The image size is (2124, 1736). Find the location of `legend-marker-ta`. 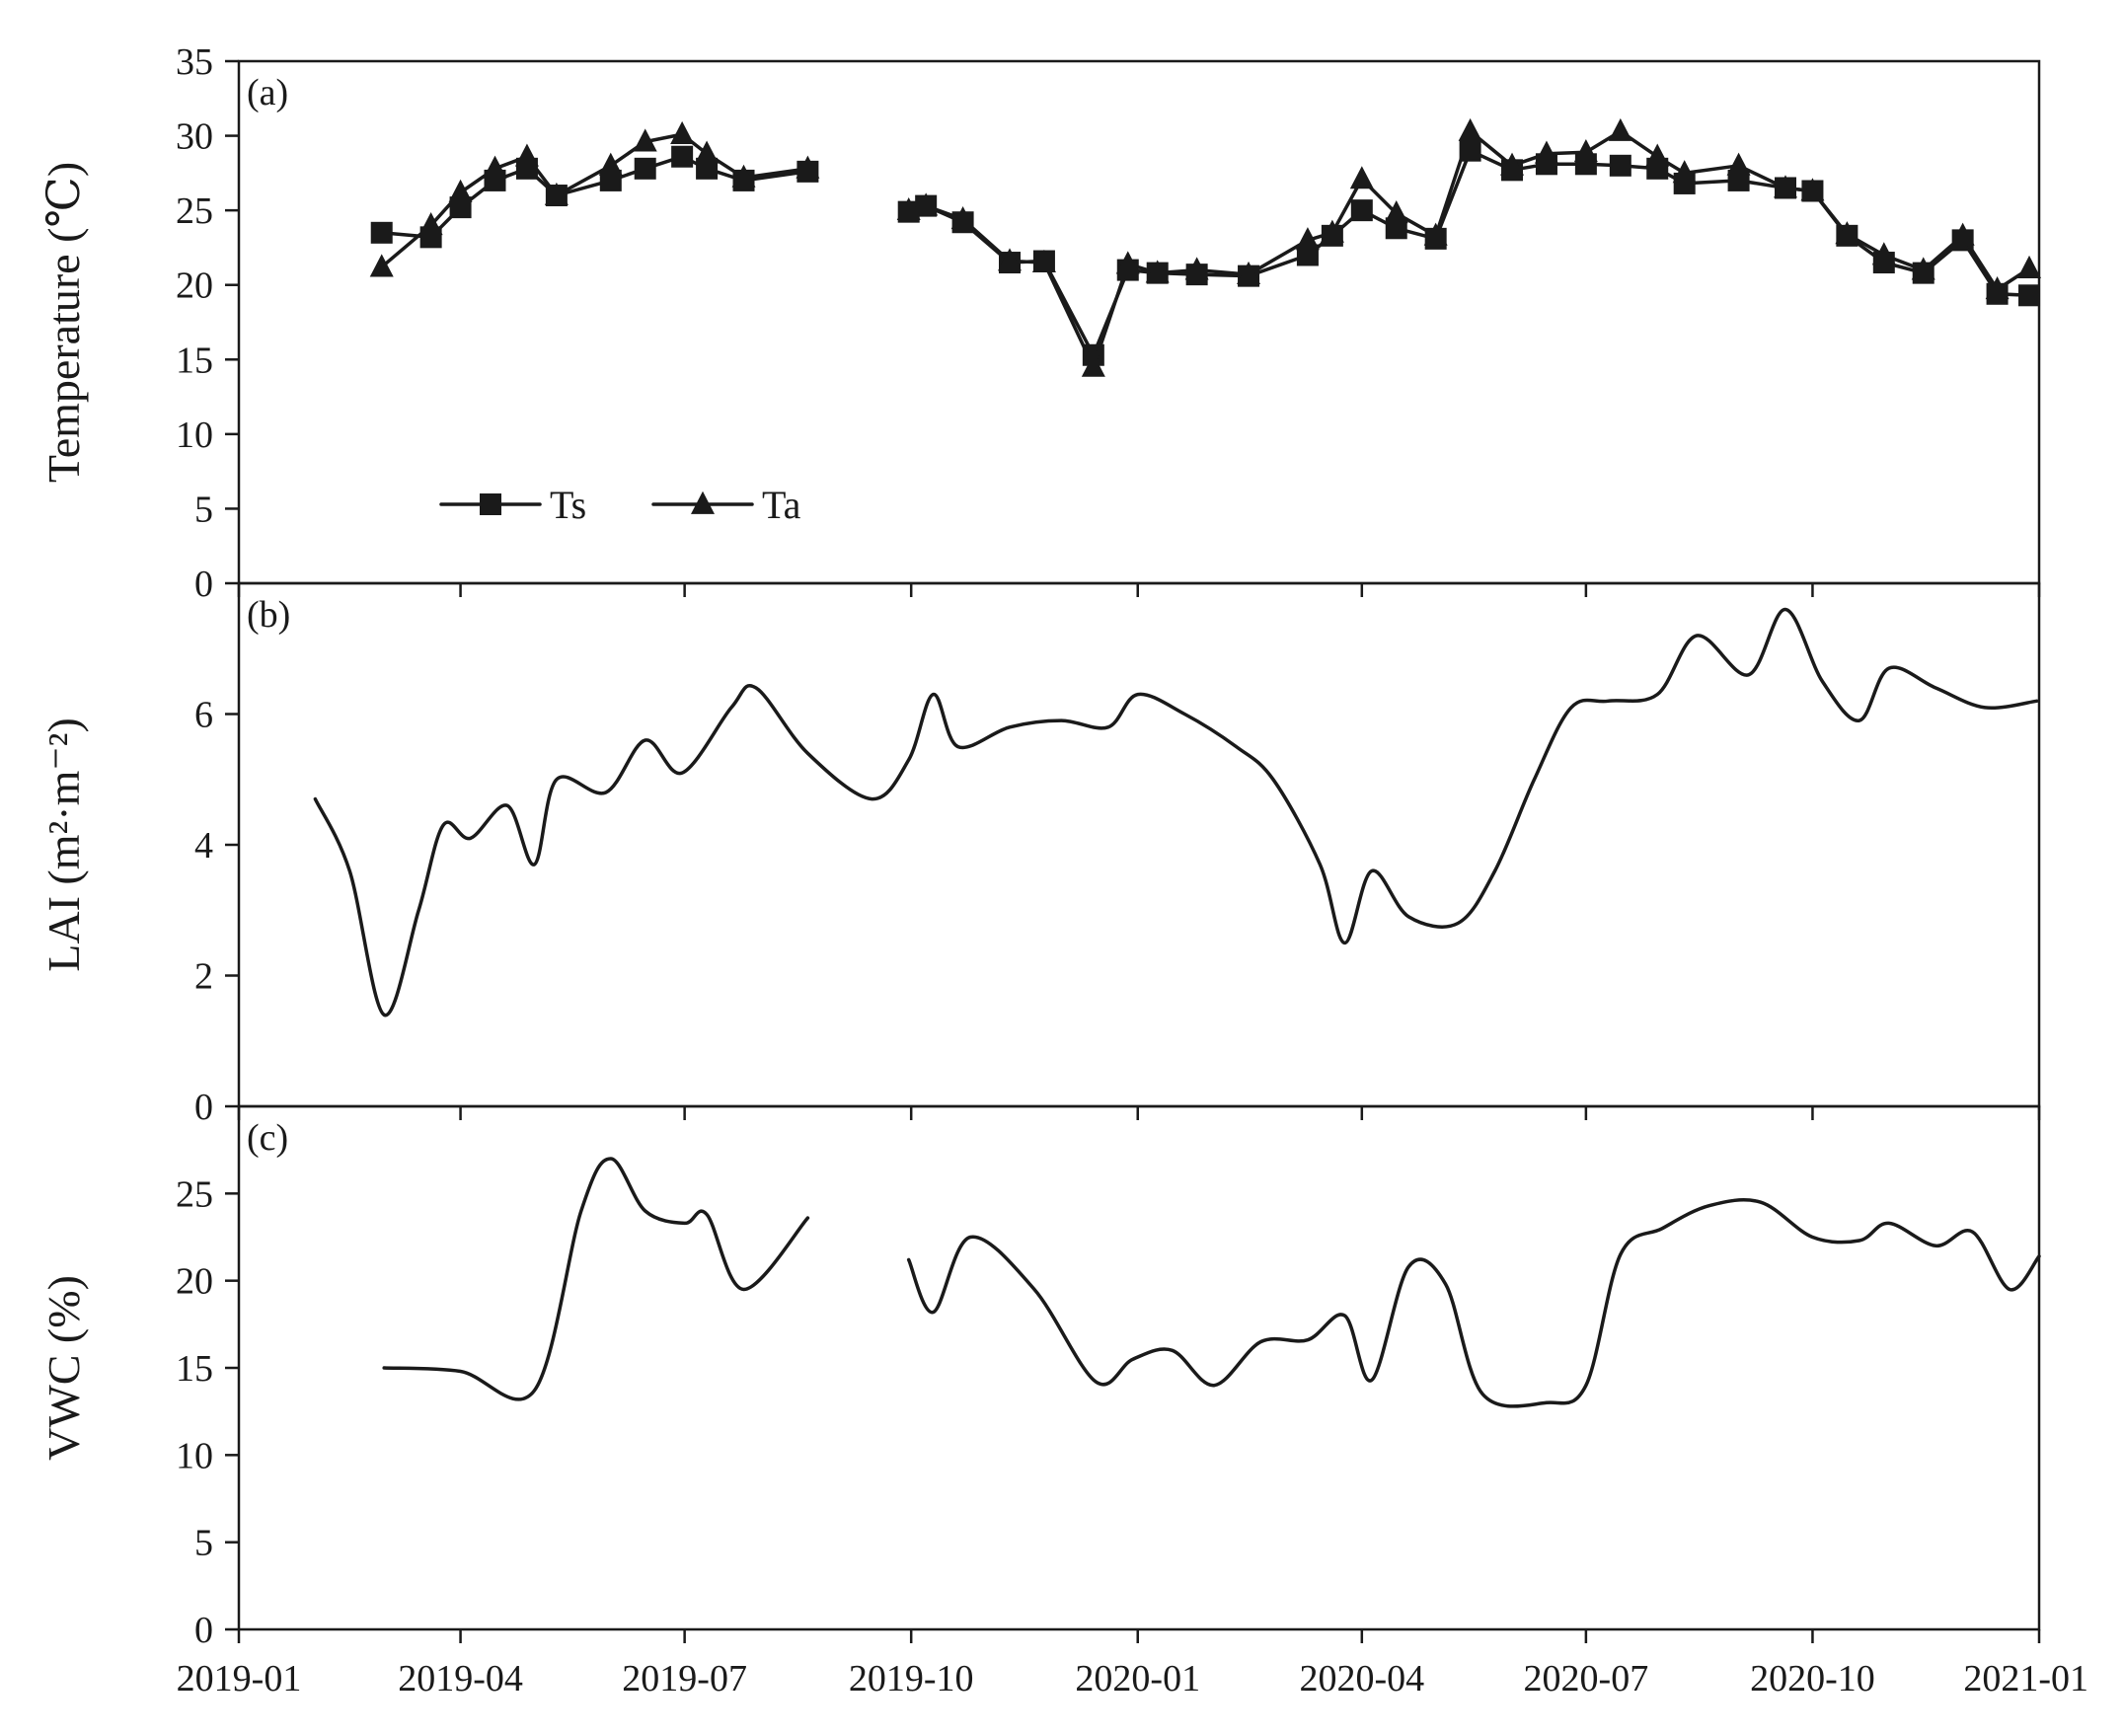

legend-marker-ta is located at coordinates (703, 503).